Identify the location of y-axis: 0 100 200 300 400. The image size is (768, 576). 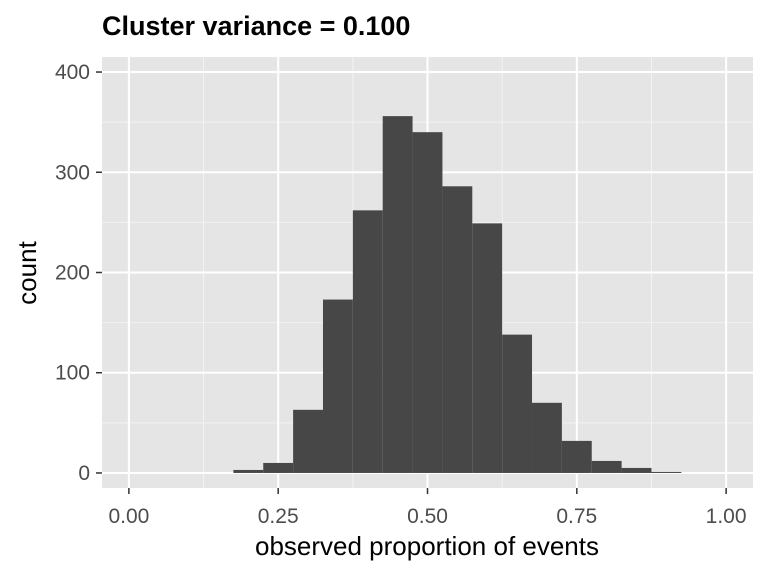
(78, 273).